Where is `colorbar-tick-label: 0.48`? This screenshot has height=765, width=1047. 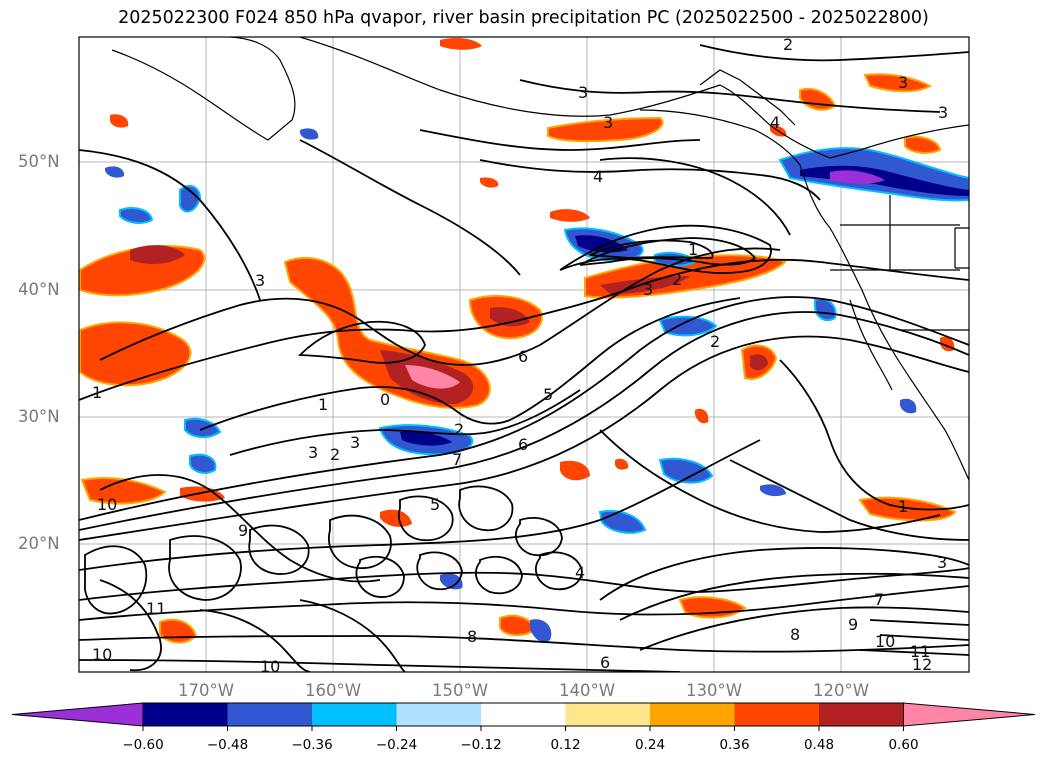 colorbar-tick-label: 0.48 is located at coordinates (819, 745).